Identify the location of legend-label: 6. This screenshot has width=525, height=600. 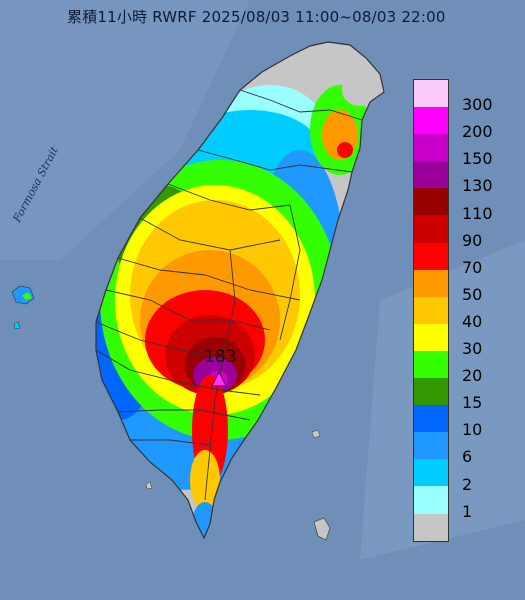
(467, 457).